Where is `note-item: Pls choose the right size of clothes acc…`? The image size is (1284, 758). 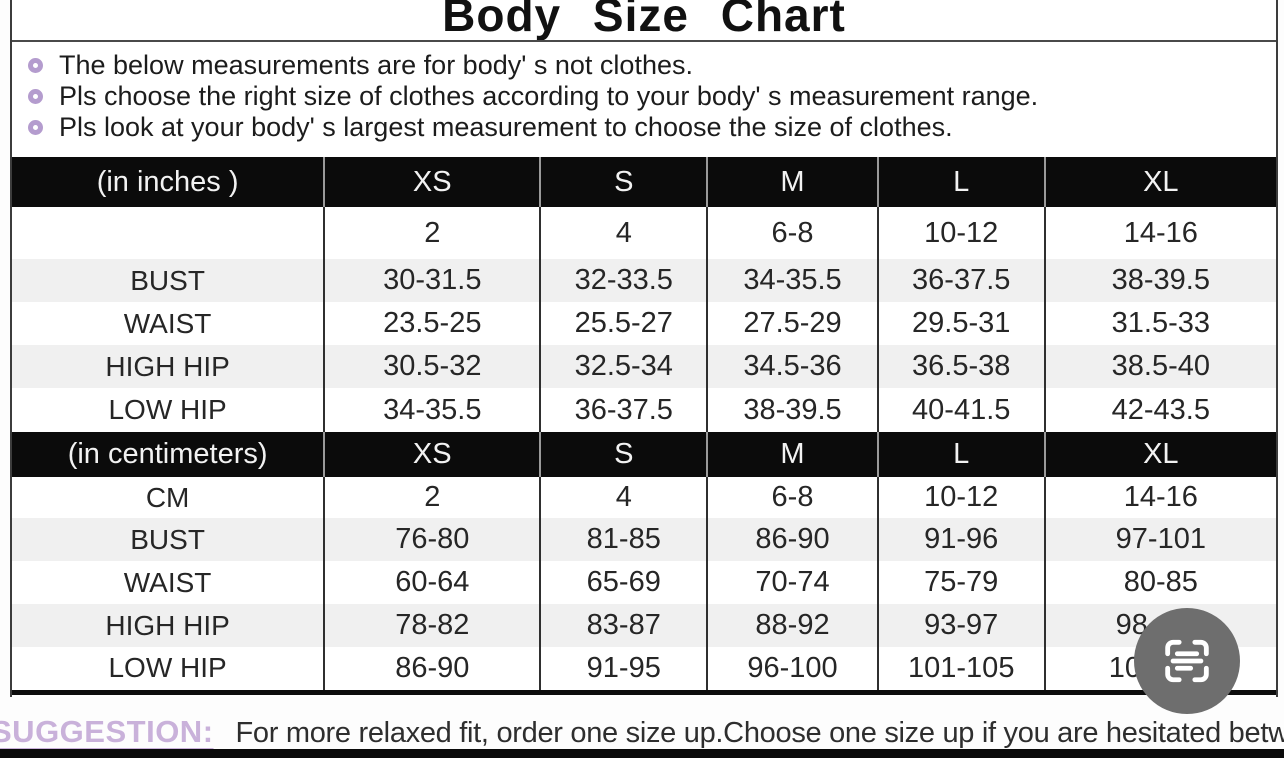 note-item: Pls choose the right size of clothes acc… is located at coordinates (652, 96).